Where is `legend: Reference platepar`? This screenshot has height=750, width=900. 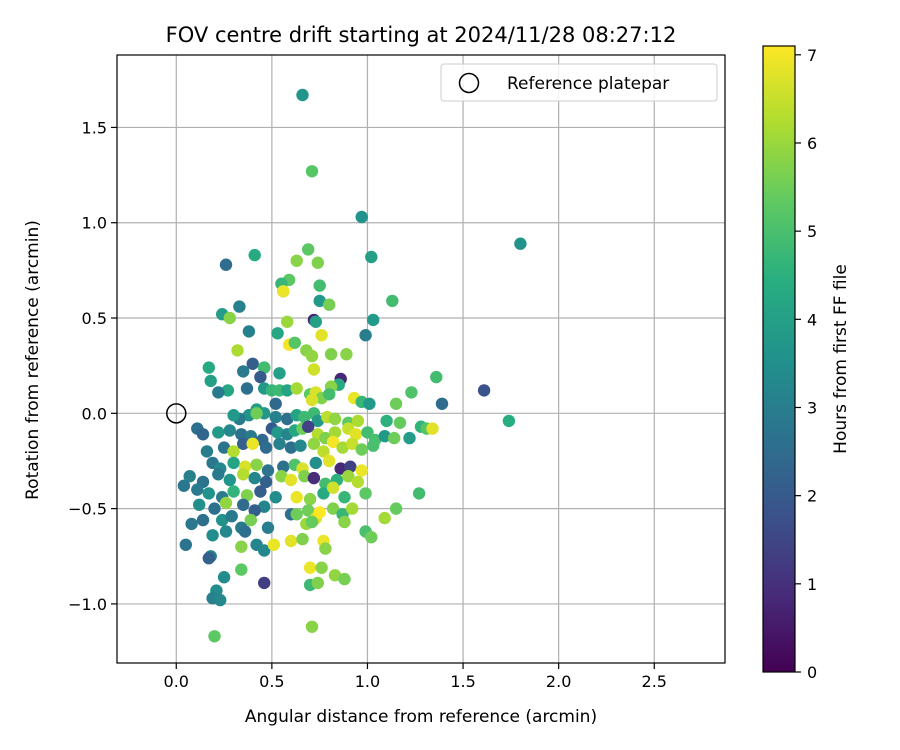
legend: Reference platepar is located at coordinates (579, 82).